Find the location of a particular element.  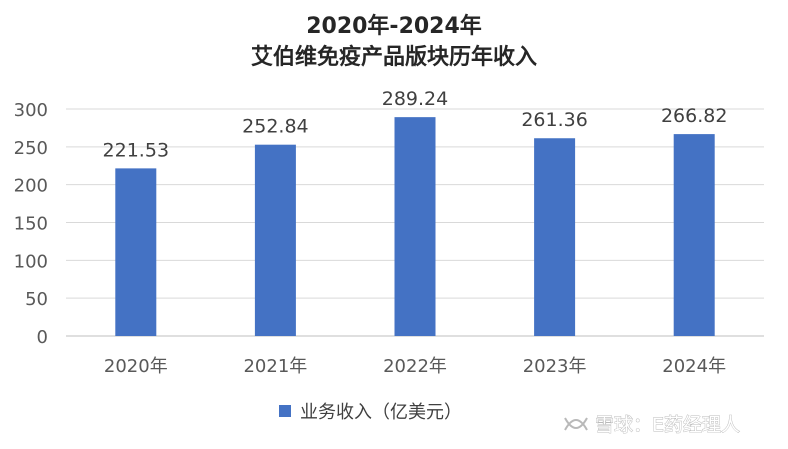

y-tick-label: 250 is located at coordinates (31, 148).